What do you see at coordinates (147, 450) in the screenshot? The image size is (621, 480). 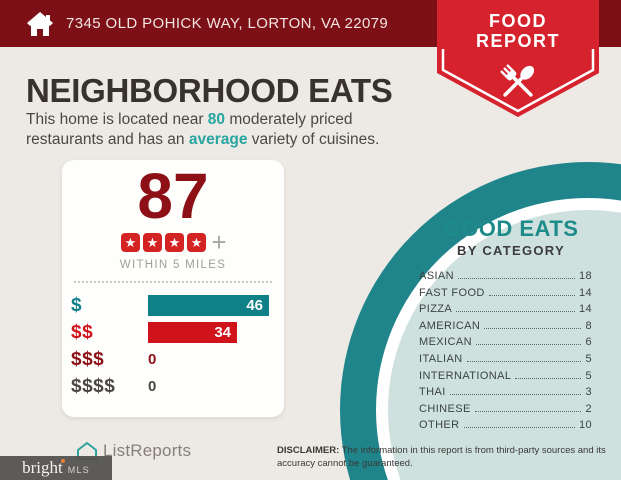 I see `listreports-wordmark: ListReports` at bounding box center [147, 450].